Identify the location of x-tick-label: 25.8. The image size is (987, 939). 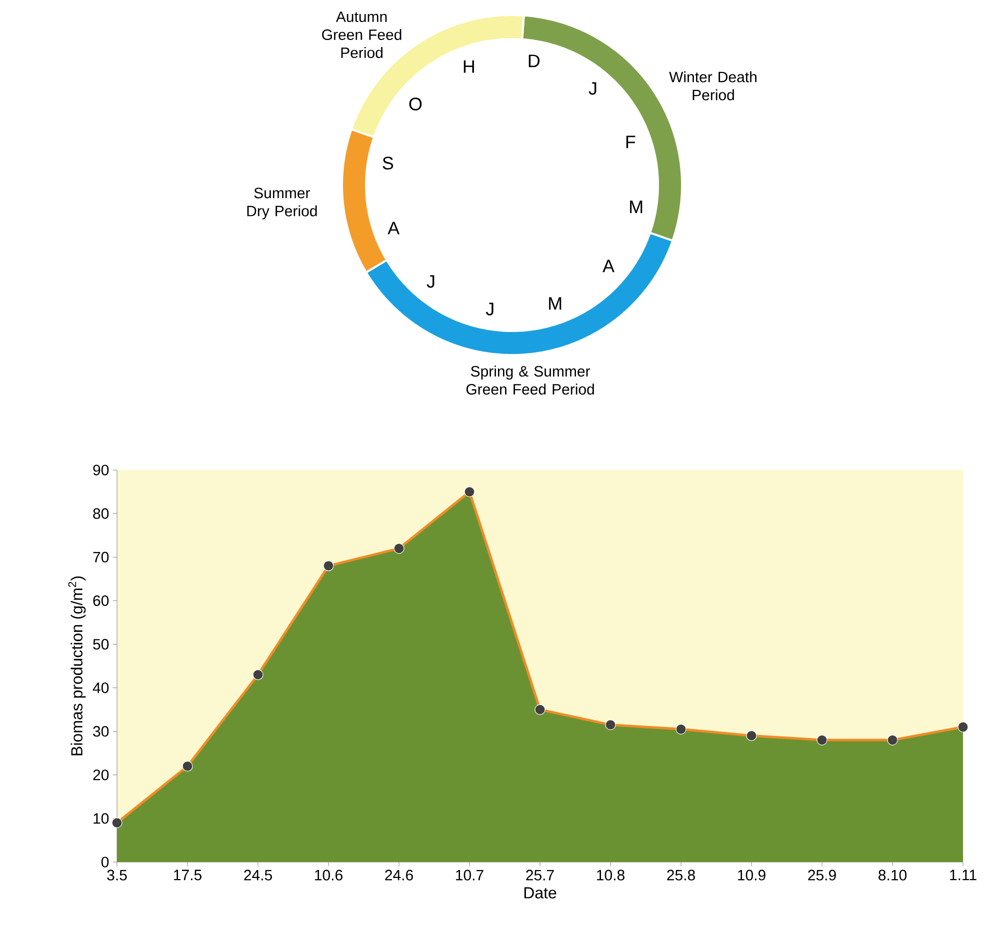
(681, 875).